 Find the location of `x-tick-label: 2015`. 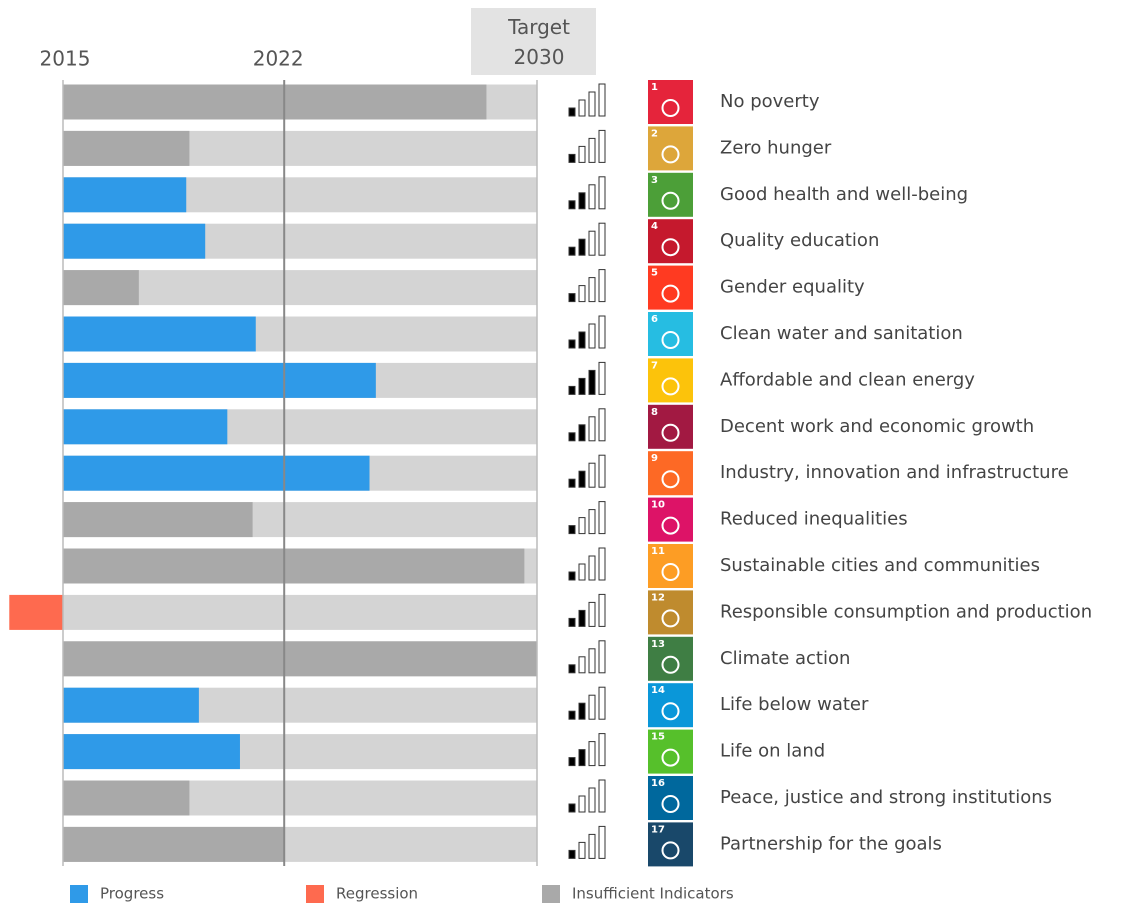

x-tick-label: 2015 is located at coordinates (65, 59).